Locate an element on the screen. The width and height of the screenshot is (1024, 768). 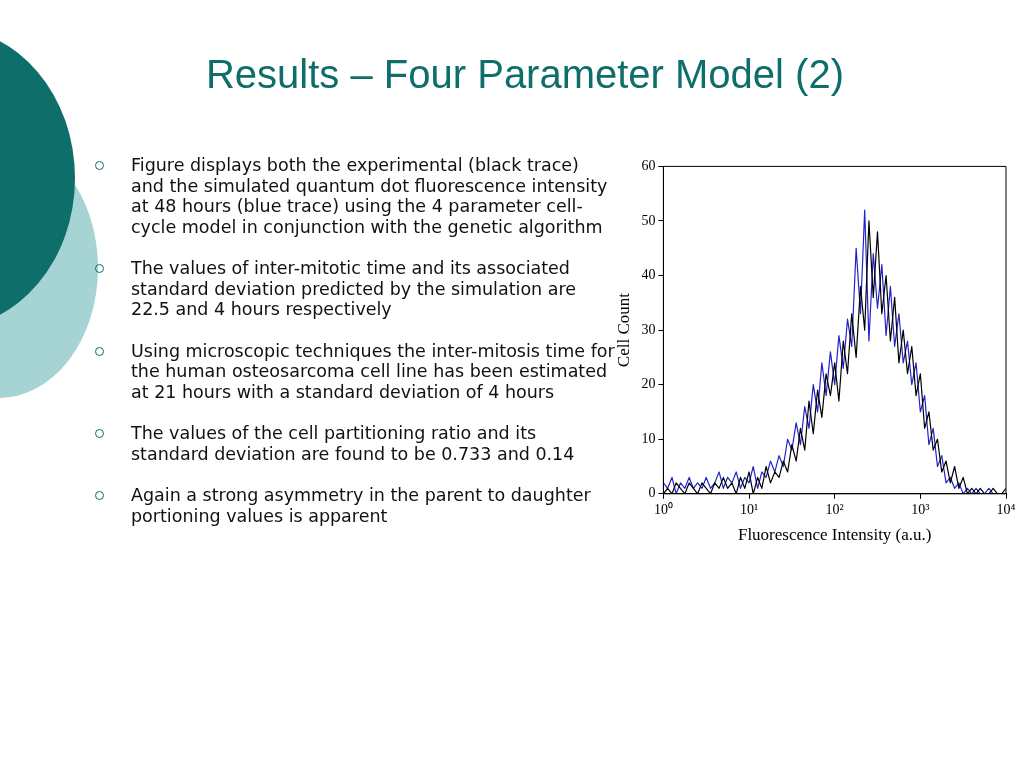
y-tick-label: 60 is located at coordinates (648, 166).